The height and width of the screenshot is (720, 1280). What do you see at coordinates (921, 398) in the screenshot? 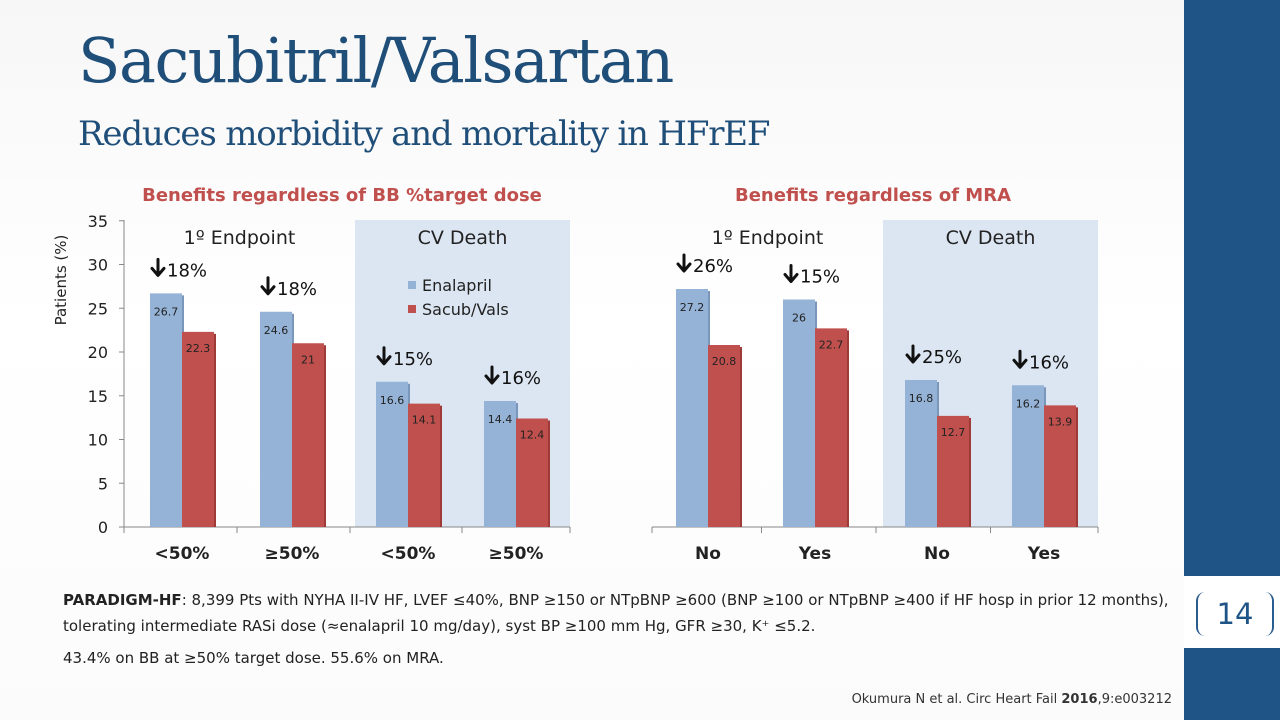
I see `chart2-data-label-enalapril: 16.8` at bounding box center [921, 398].